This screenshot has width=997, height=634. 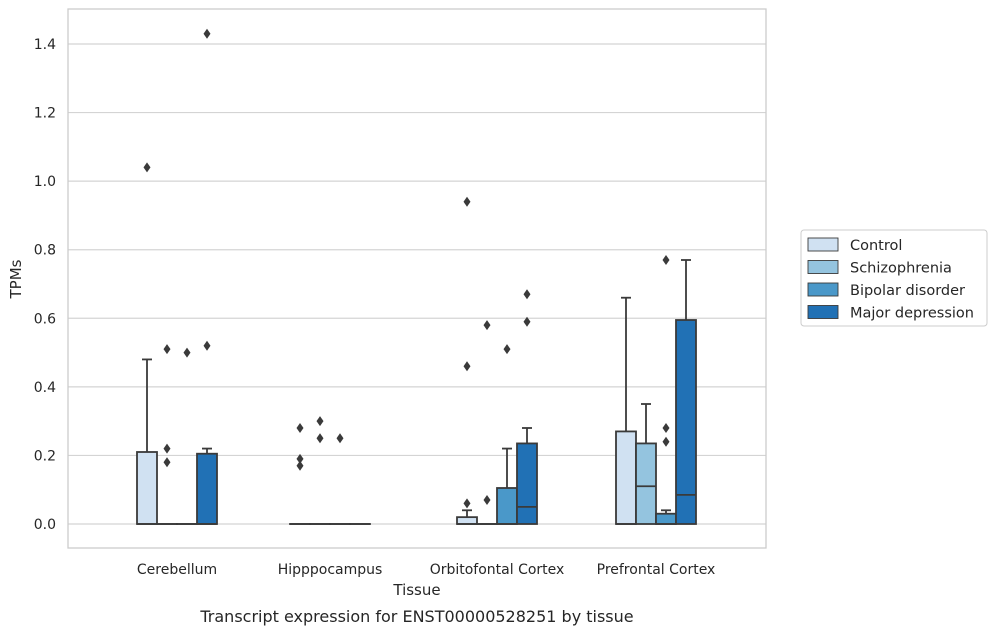 I want to click on legend-label: Bipolar disorder, so click(x=907, y=291).